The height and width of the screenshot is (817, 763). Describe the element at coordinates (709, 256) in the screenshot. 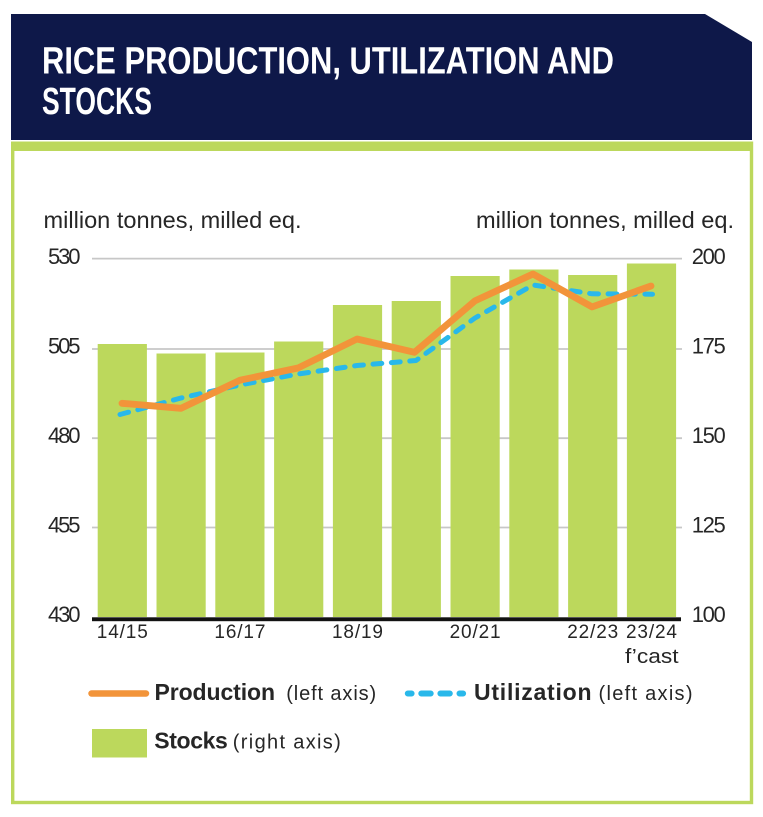

I see `svg-text: 200` at that location.